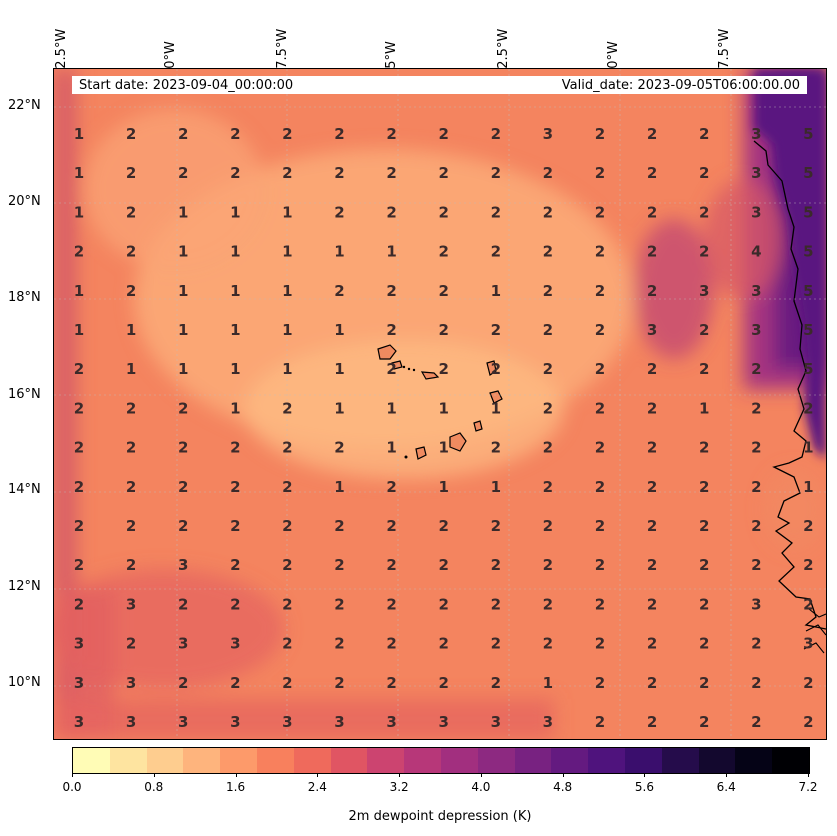 The image size is (837, 836). Describe the element at coordinates (186, 85) in the screenshot. I see `start-date: Start date: 2023-09-04_00:00:00` at that location.